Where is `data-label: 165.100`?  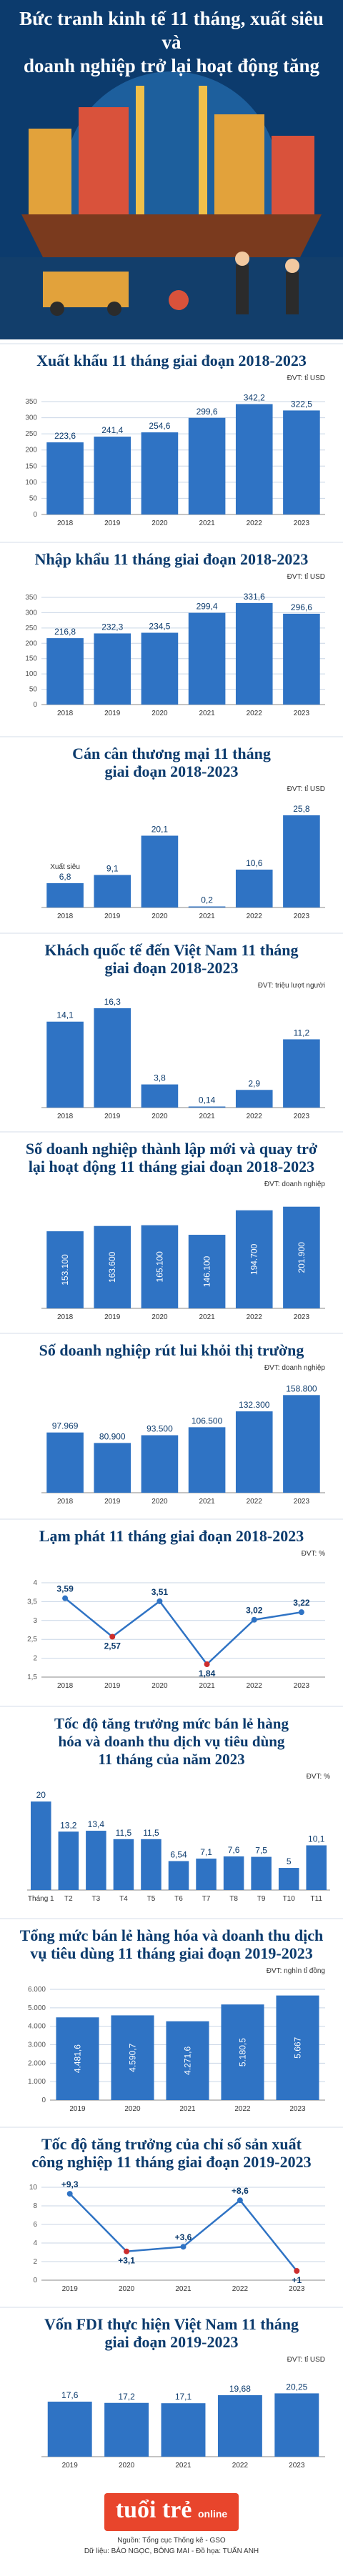 data-label: 165.100 is located at coordinates (159, 1267).